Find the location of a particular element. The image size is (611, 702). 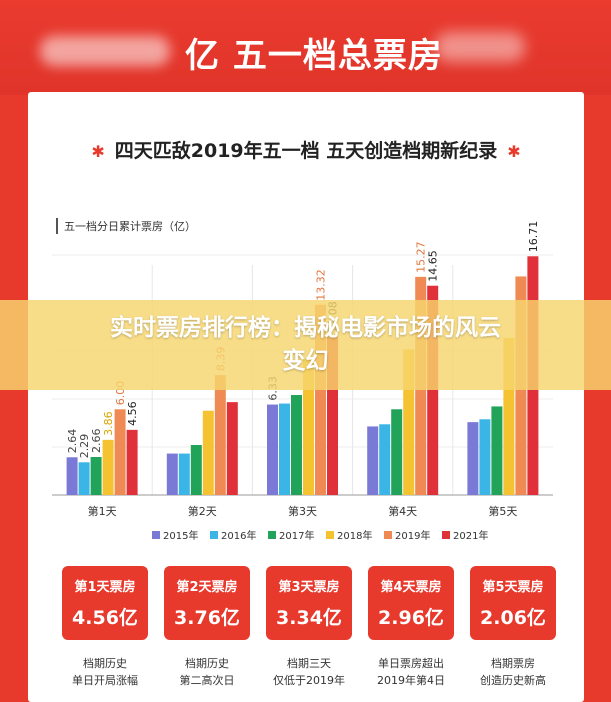

bar-2015年-第3天 is located at coordinates (272, 449).